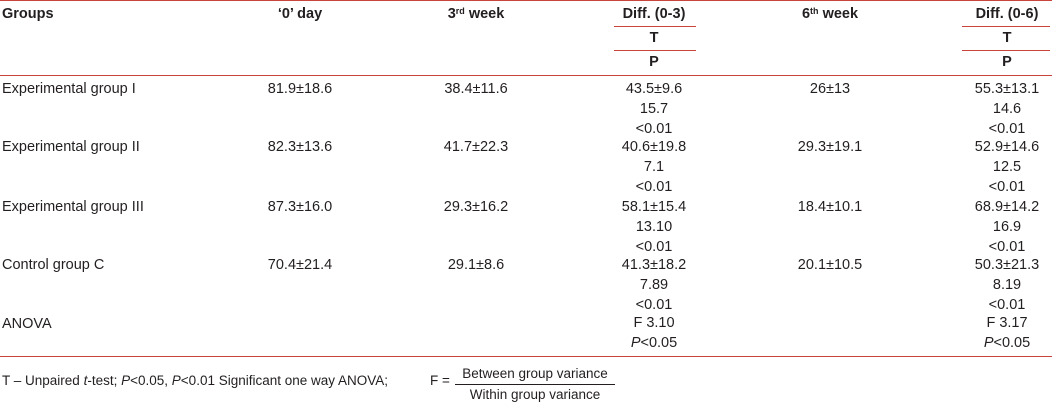  I want to click on row-diff03-mean: 41.3±18.2, so click(654, 265).